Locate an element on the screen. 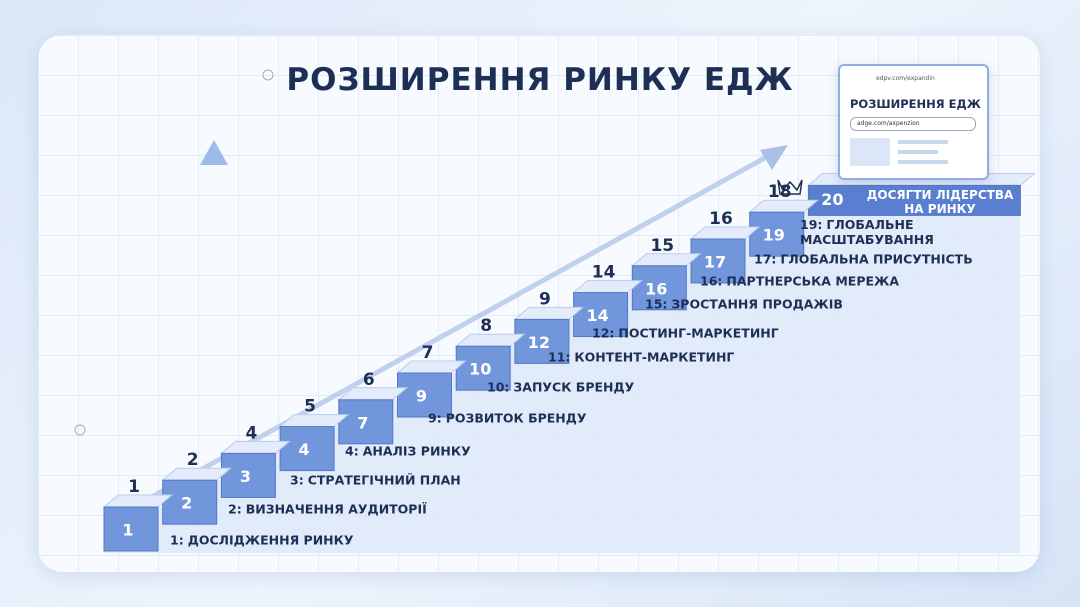 This screenshot has width=1080, height=607. search-box: adge.com/axpenzion is located at coordinates (913, 124).